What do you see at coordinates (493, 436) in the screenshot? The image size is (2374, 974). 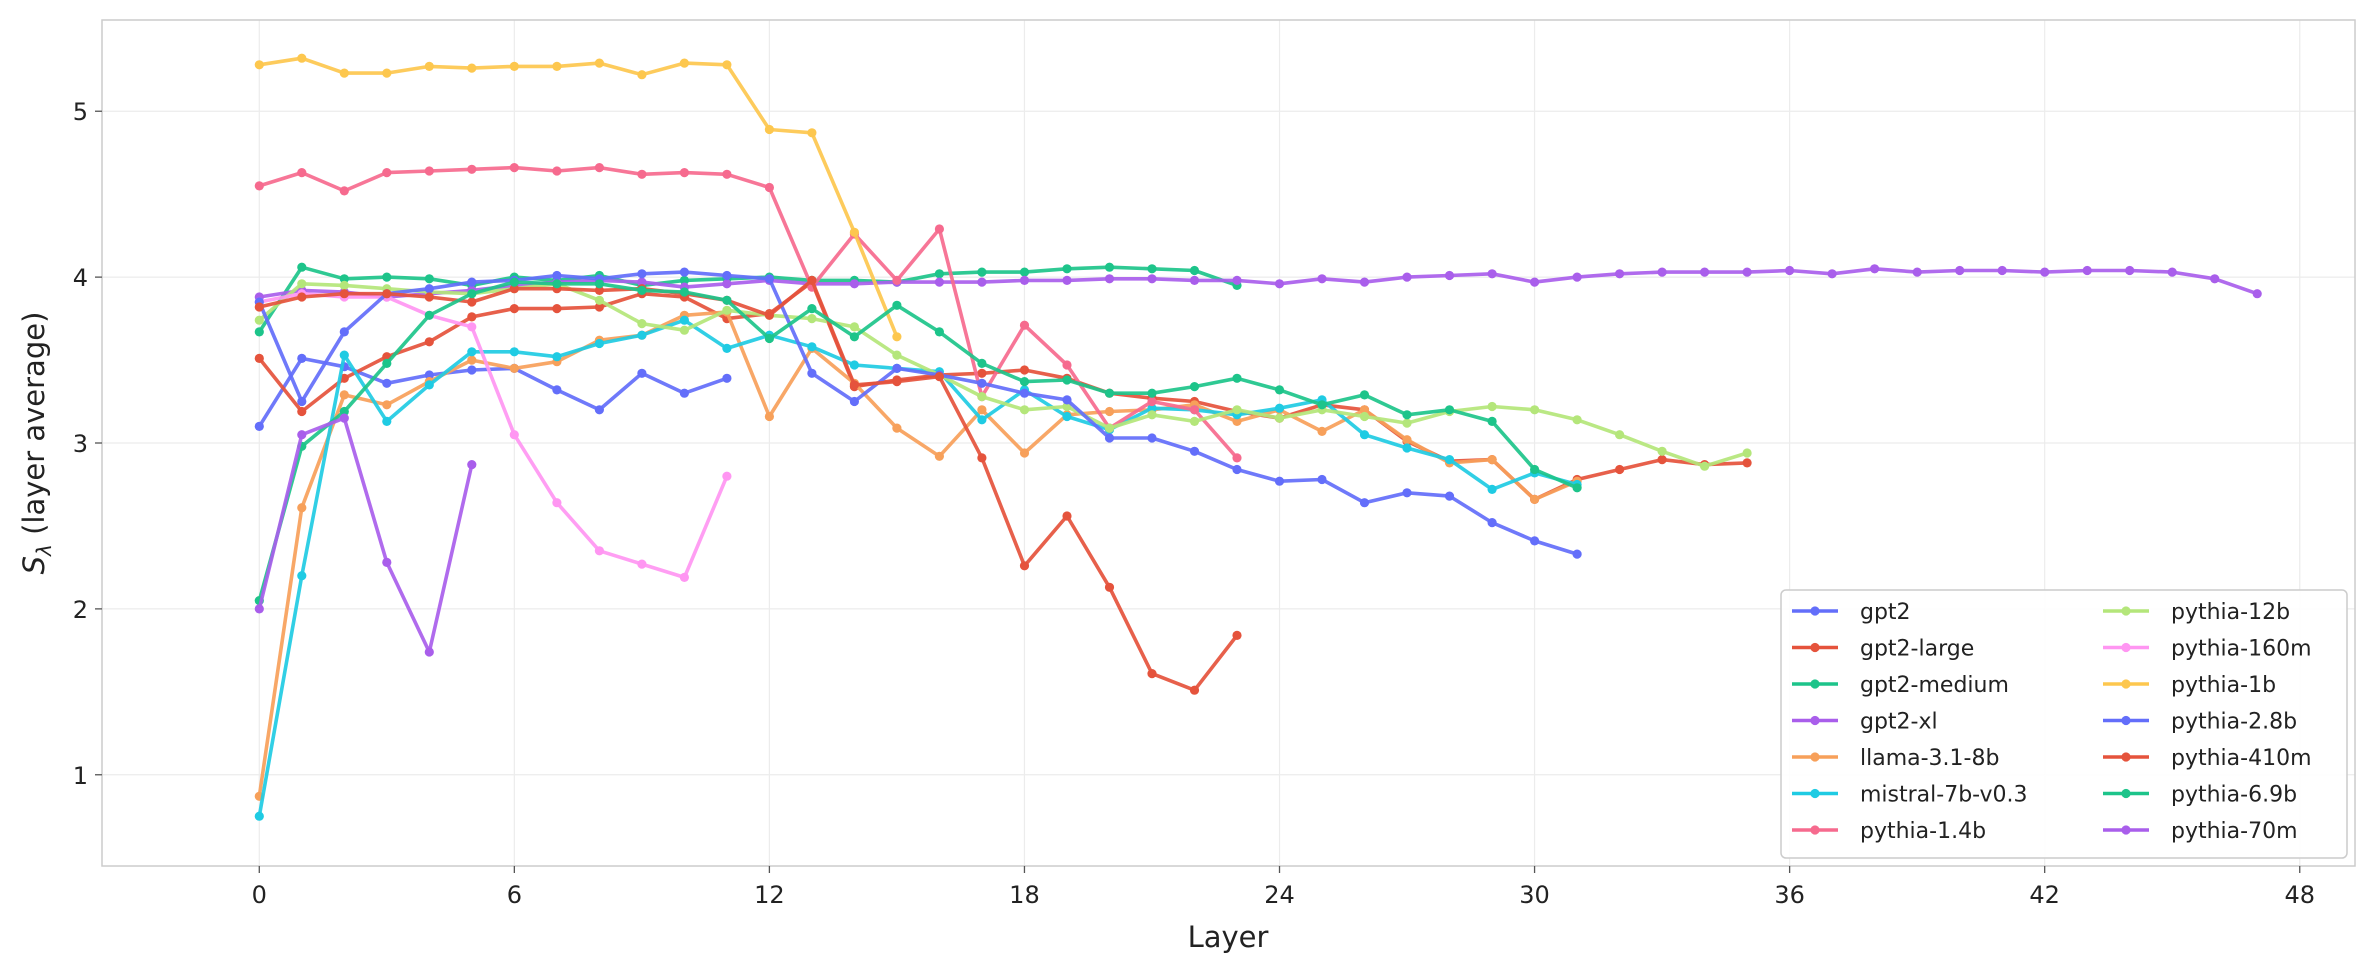 I see `series-pythia-160m` at bounding box center [493, 436].